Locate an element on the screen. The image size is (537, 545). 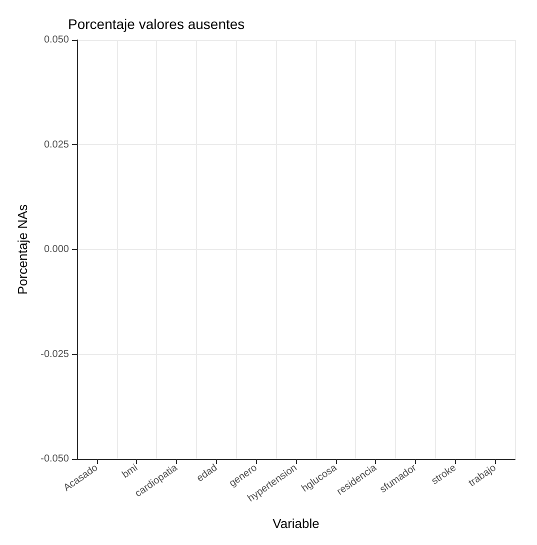
y-tick-label: 0.050 is located at coordinates (57, 40).